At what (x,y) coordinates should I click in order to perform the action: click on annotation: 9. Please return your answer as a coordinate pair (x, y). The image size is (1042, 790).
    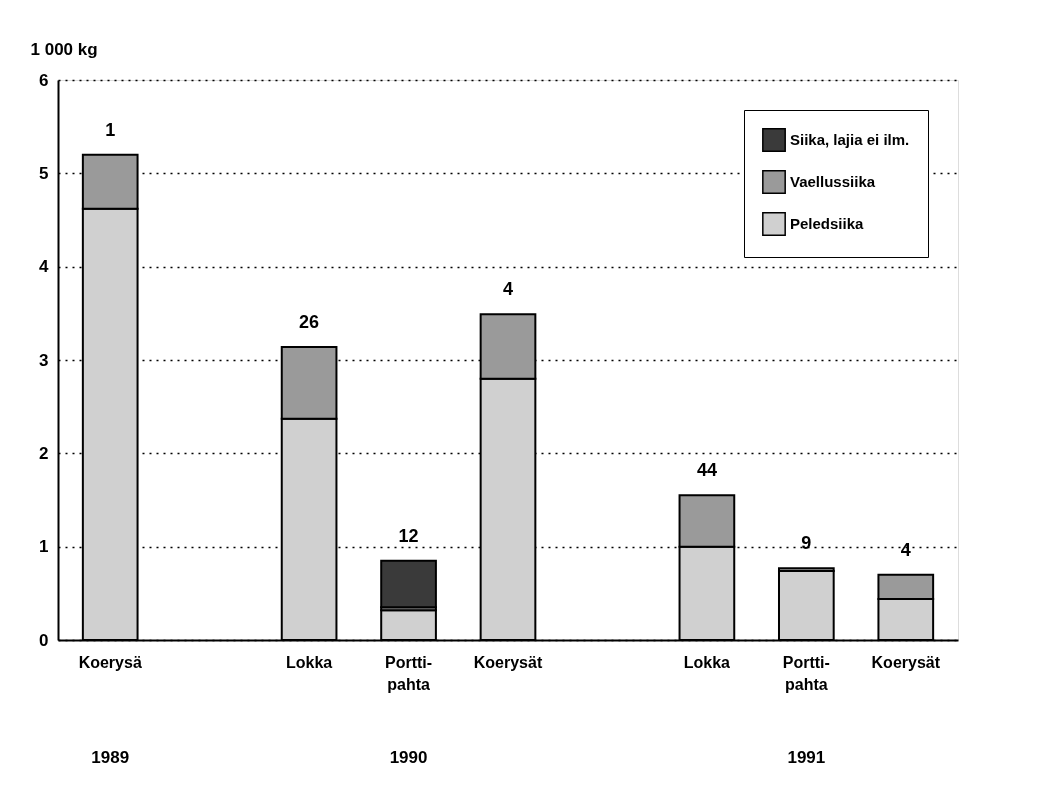
    Looking at the image, I should click on (806, 543).